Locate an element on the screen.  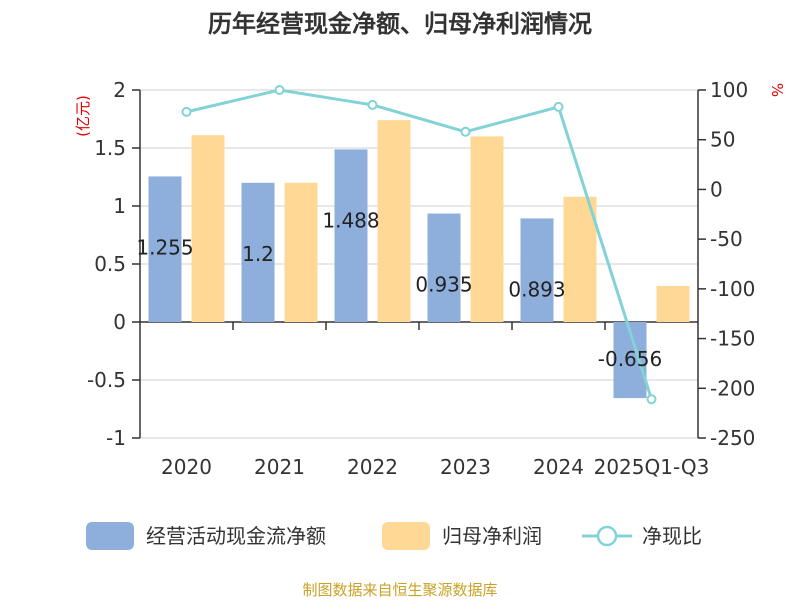
legend: 经营活动现金流净额 归母净利润 净现比 is located at coordinates (394, 536).